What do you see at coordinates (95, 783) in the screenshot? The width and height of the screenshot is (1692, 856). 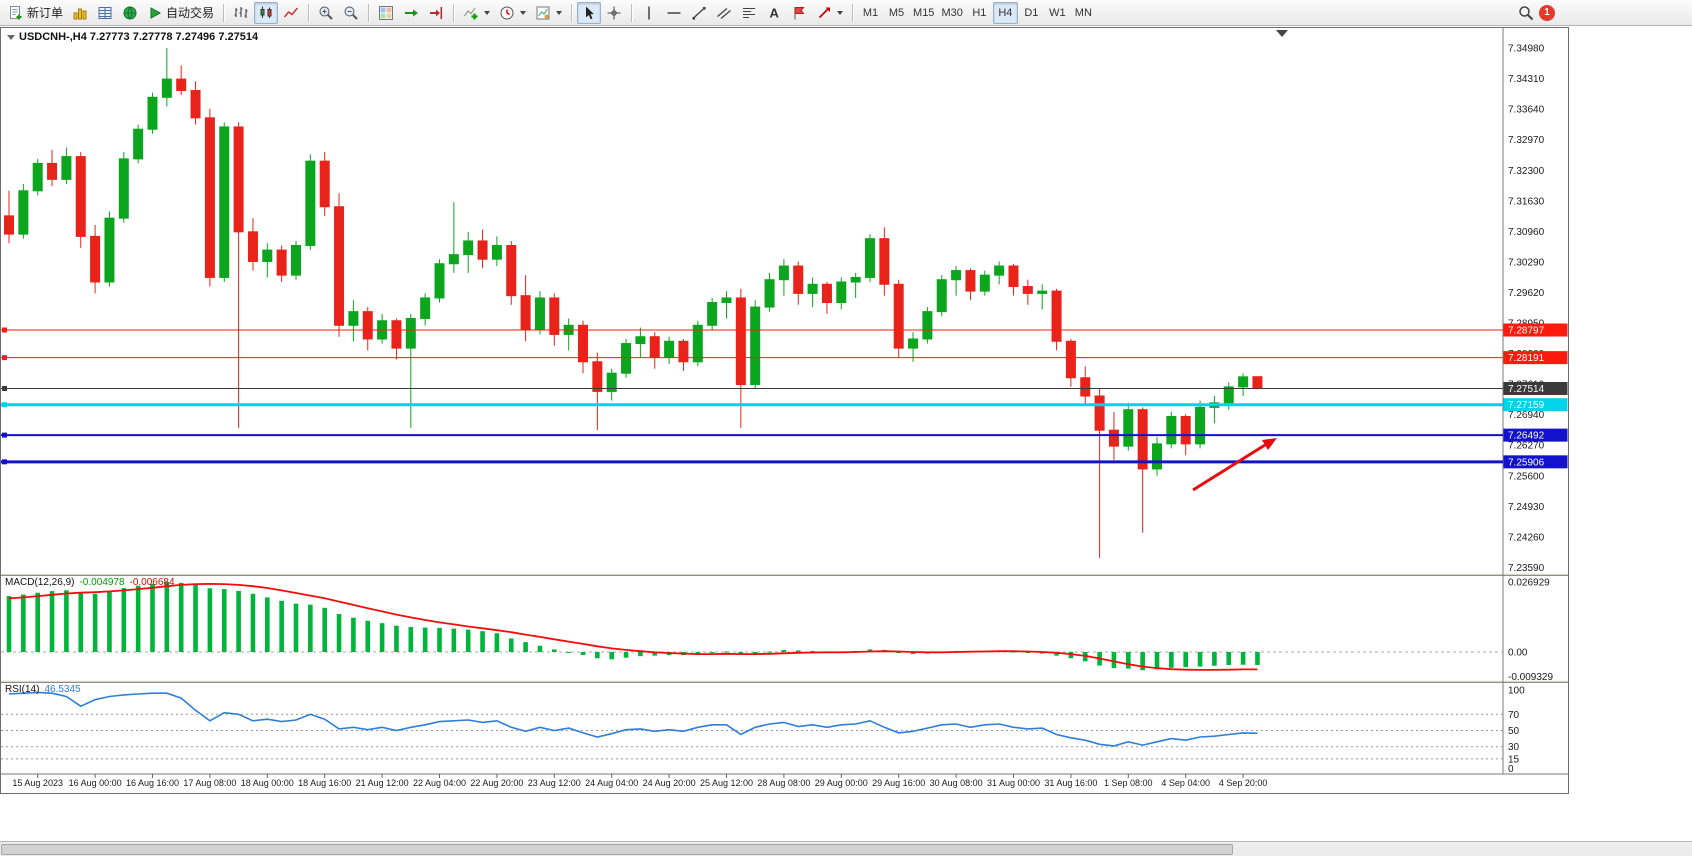 I see `svg-text: 16 Aug 00:00` at bounding box center [95, 783].